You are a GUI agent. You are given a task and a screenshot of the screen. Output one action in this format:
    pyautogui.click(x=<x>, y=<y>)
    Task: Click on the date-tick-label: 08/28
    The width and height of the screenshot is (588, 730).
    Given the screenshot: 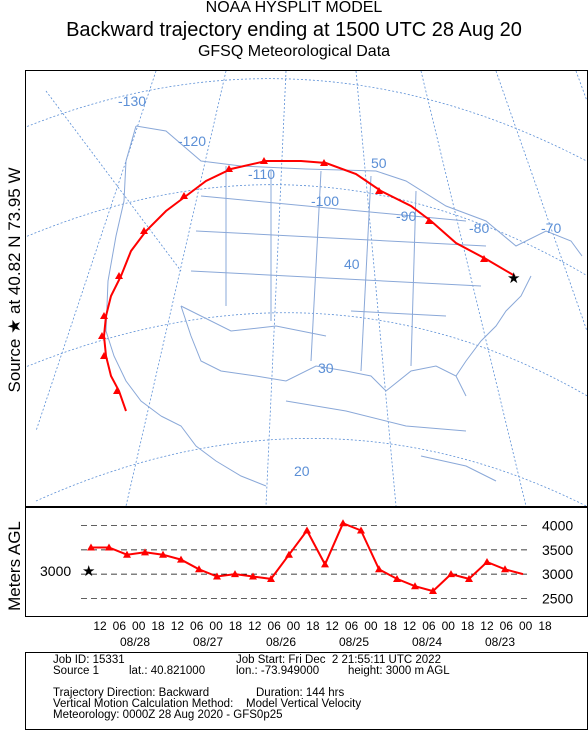 What is the action you would take?
    pyautogui.click(x=135, y=642)
    